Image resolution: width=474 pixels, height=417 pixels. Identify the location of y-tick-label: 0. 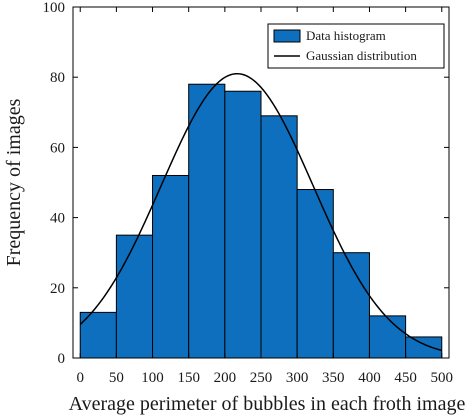
(62, 359).